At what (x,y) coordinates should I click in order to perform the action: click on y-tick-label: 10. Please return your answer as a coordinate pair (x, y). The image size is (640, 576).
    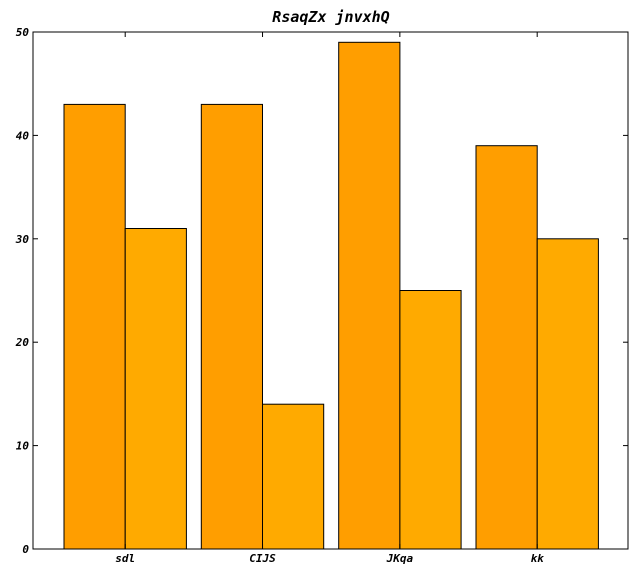
    Looking at the image, I should click on (23, 446).